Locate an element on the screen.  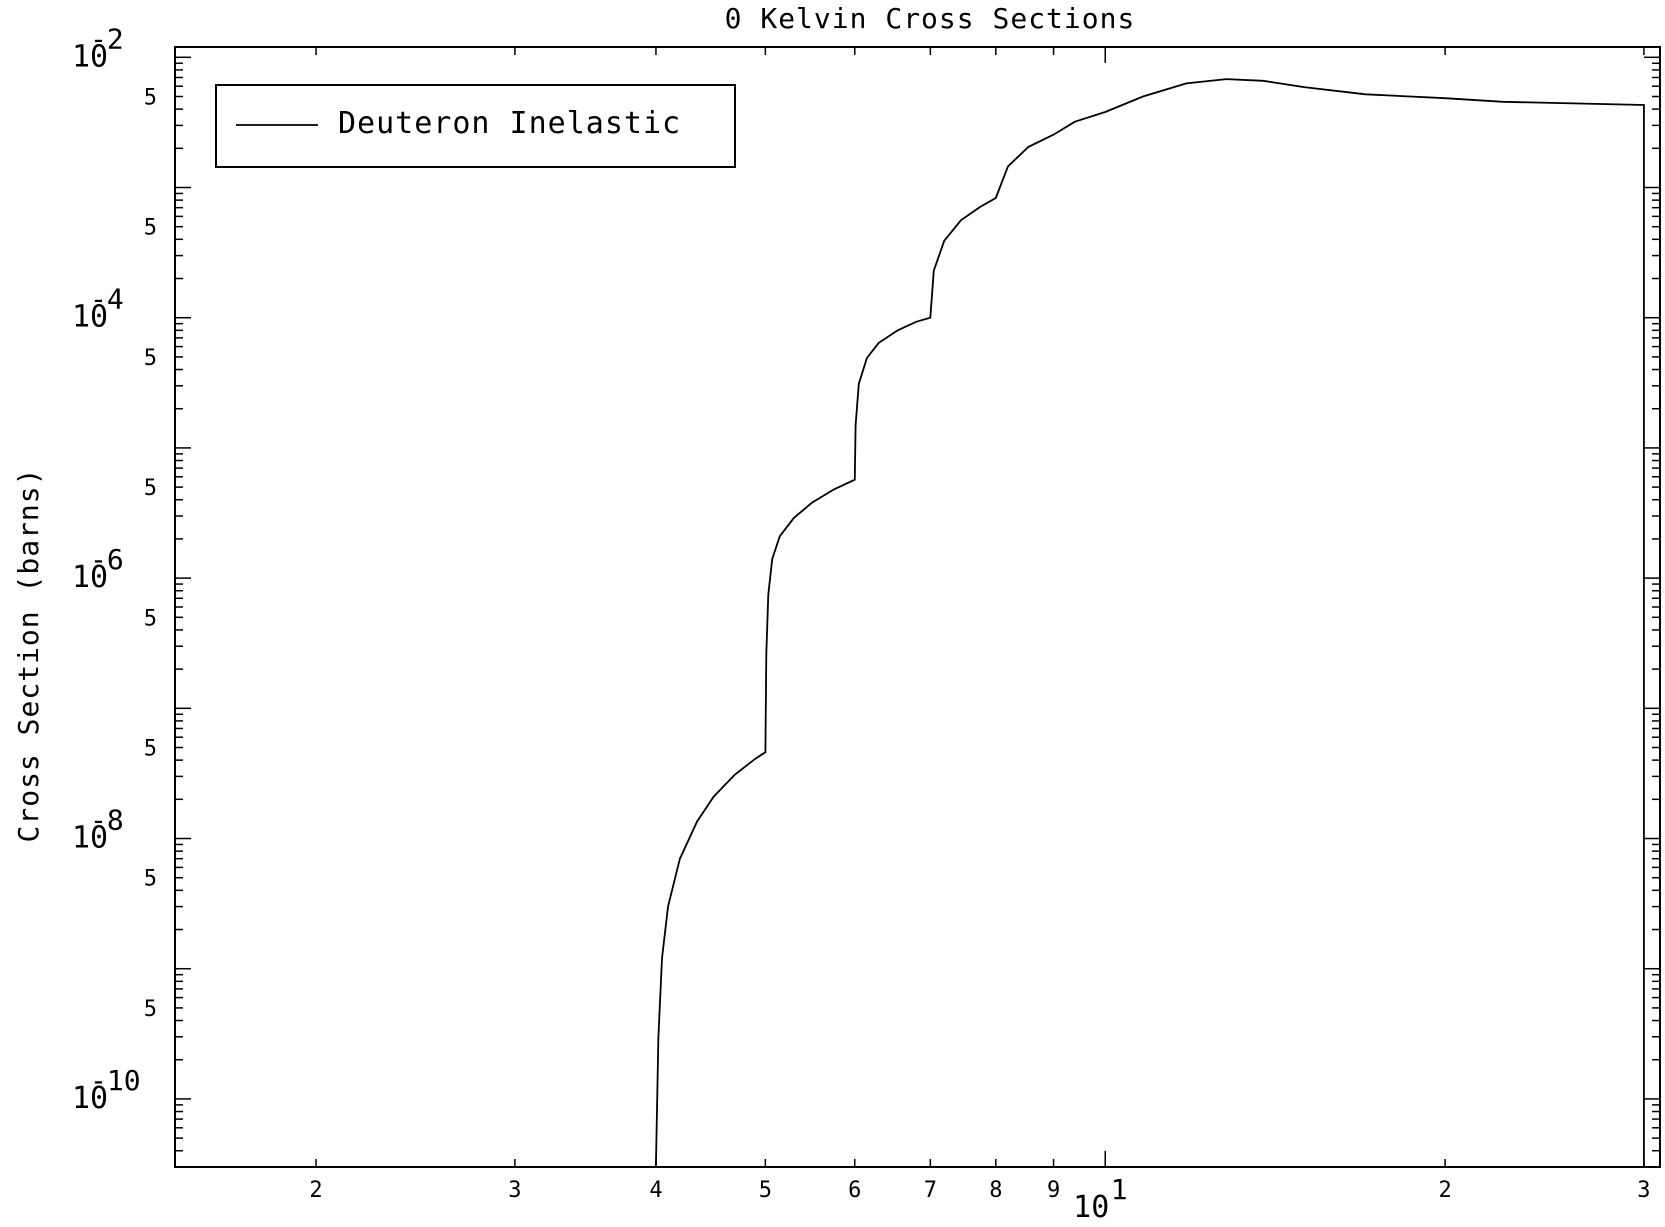
y-major-tick-label: 10-8 is located at coordinates (98, 830).